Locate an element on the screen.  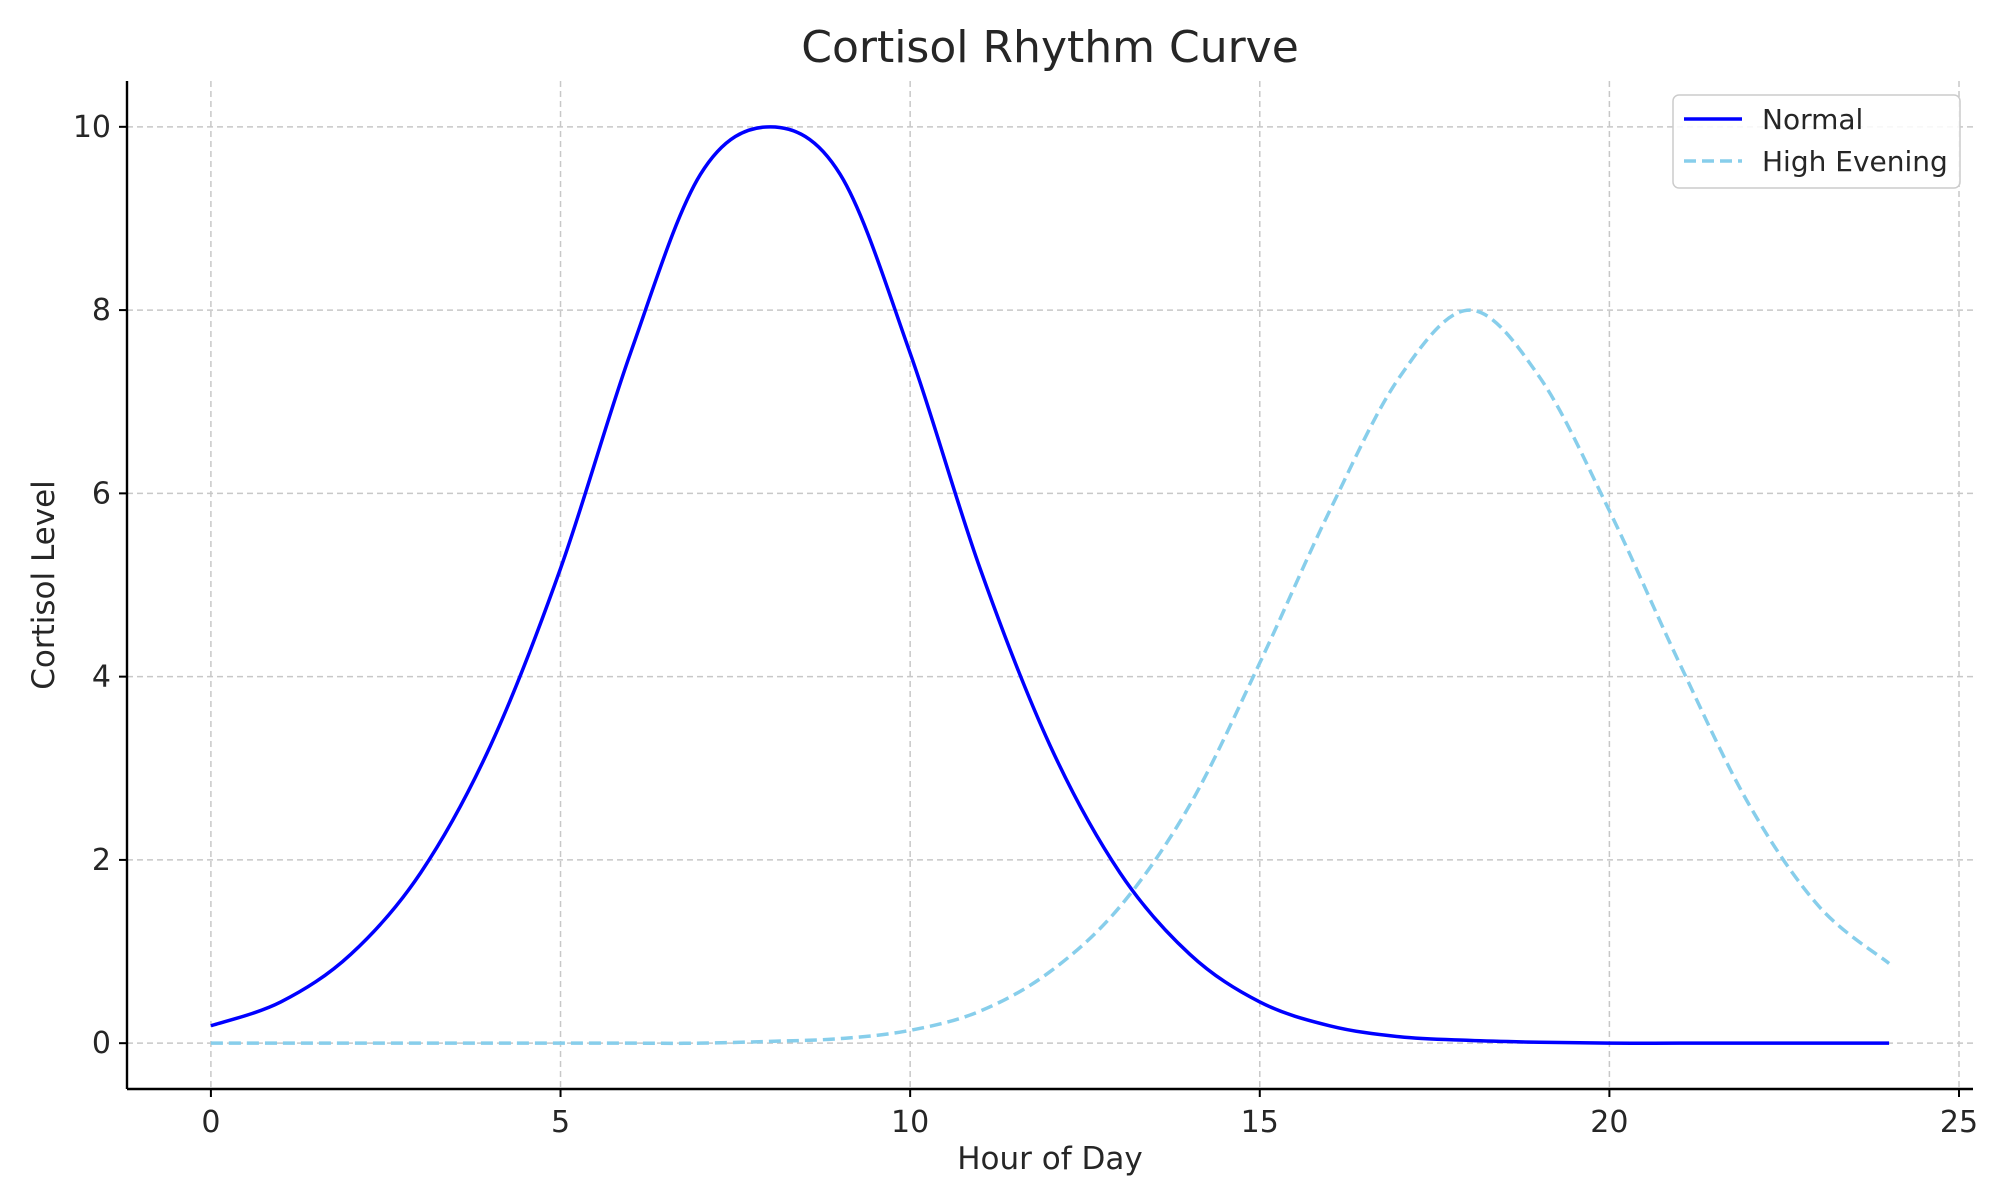
legend: Normal High Evening is located at coordinates (1816, 141).